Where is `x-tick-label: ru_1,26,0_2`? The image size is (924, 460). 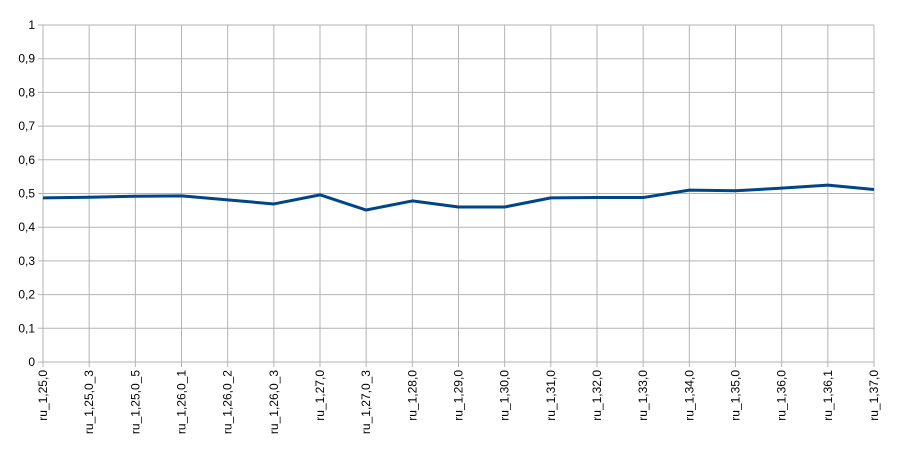 x-tick-label: ru_1,26,0_2 is located at coordinates (228, 402).